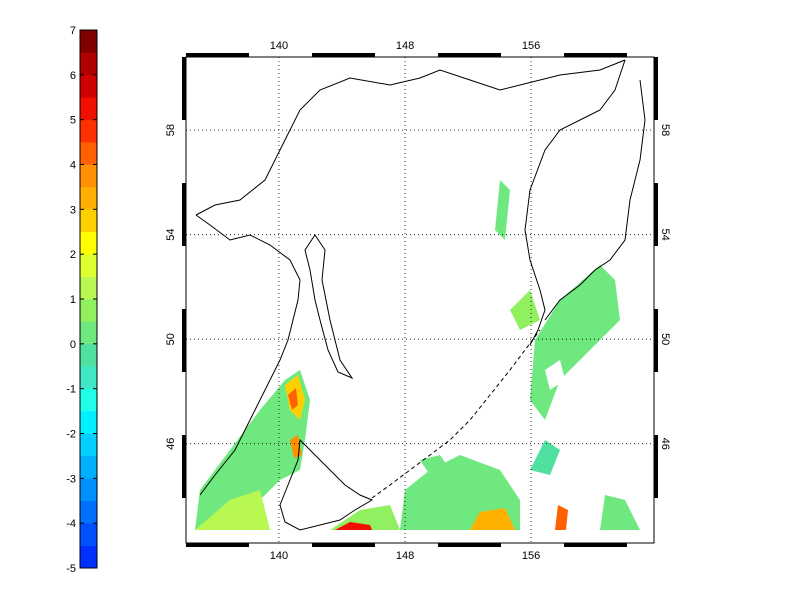 Image resolution: width=800 pixels, height=605 pixels. What do you see at coordinates (73, 255) in the screenshot?
I see `colorbar-label: 2` at bounding box center [73, 255].